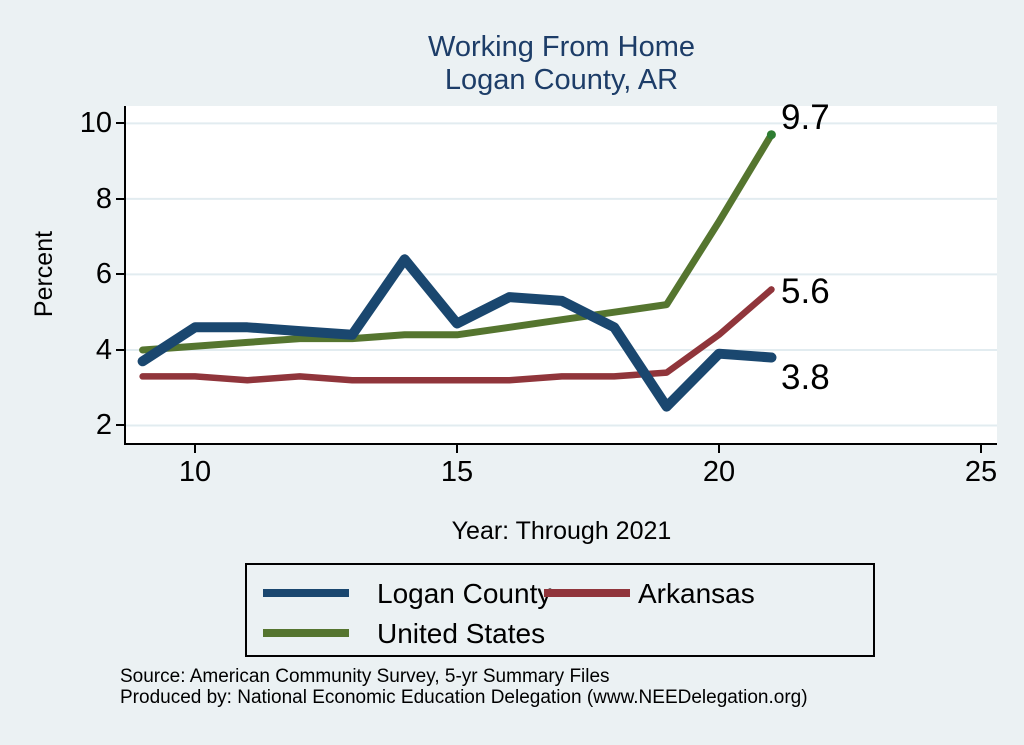  I want to click on series-end-marker-logan-county, so click(771, 357).